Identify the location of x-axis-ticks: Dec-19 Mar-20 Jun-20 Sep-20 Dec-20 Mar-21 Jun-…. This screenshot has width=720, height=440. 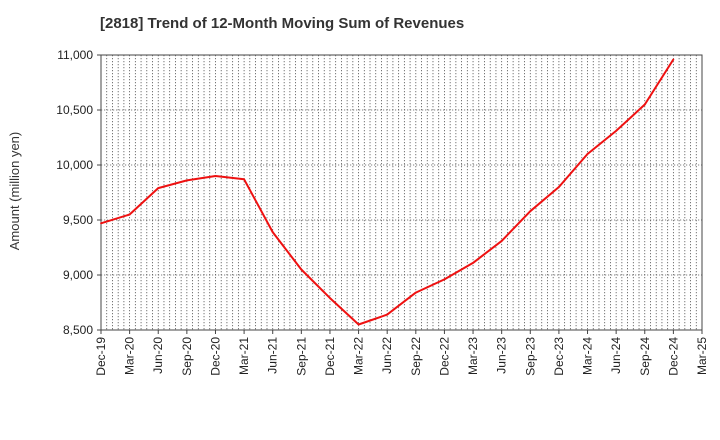
(401, 353).